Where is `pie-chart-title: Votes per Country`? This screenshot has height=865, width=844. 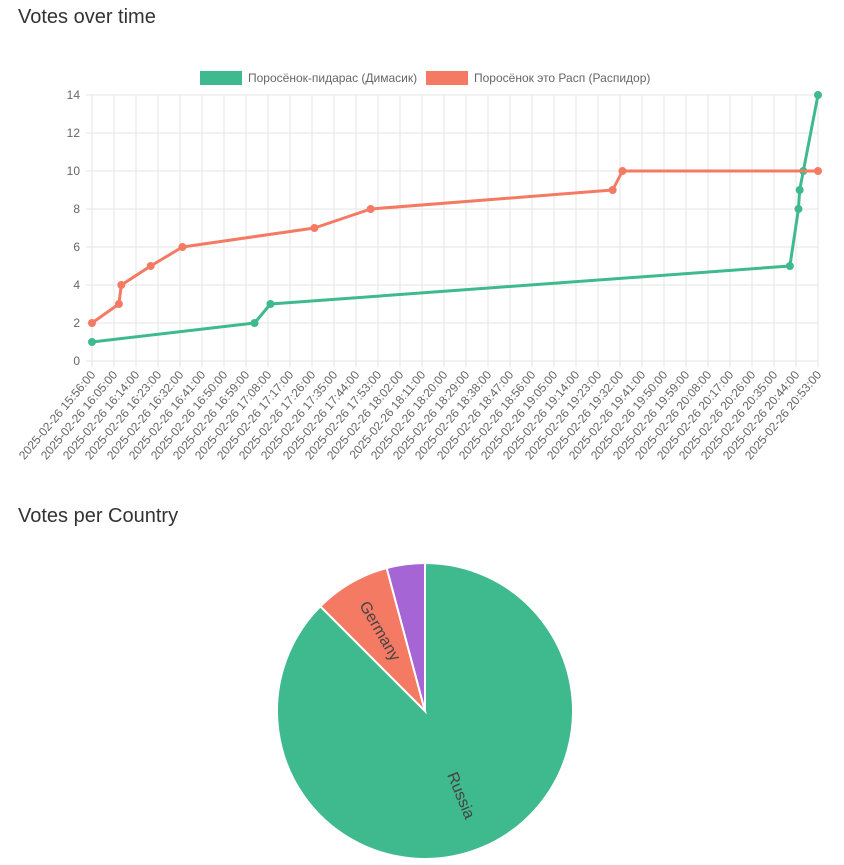
pie-chart-title: Votes per Country is located at coordinates (98, 516).